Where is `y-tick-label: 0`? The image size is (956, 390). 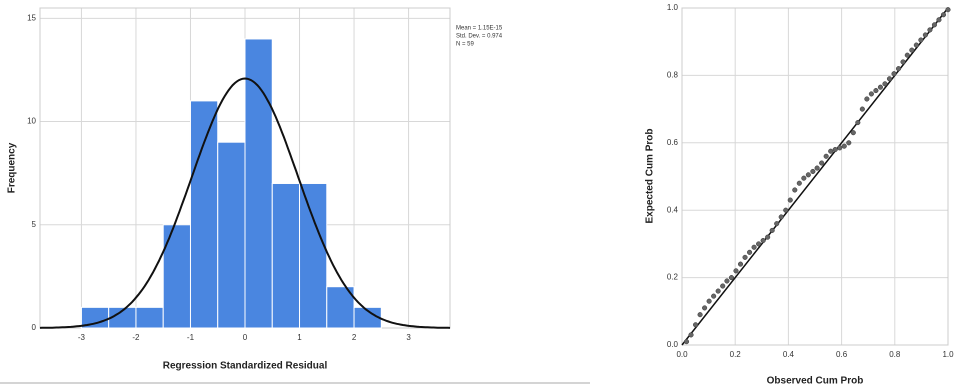
y-tick-label: 0 is located at coordinates (34, 327).